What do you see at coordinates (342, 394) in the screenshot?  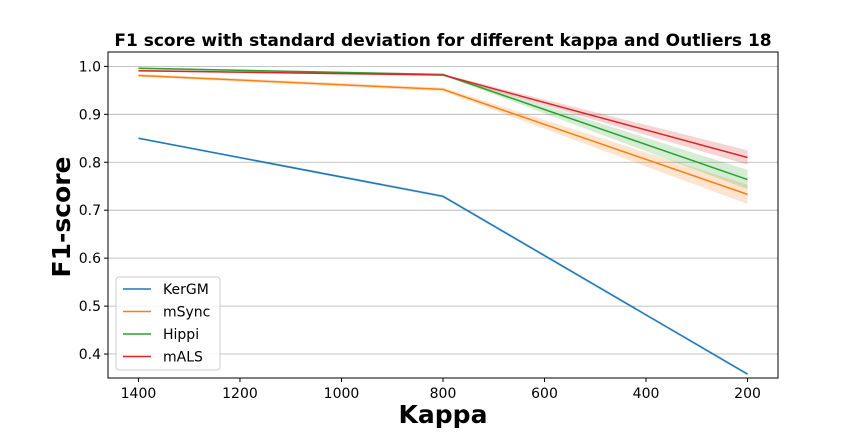 I see `x-tick-label: 1000` at bounding box center [342, 394].